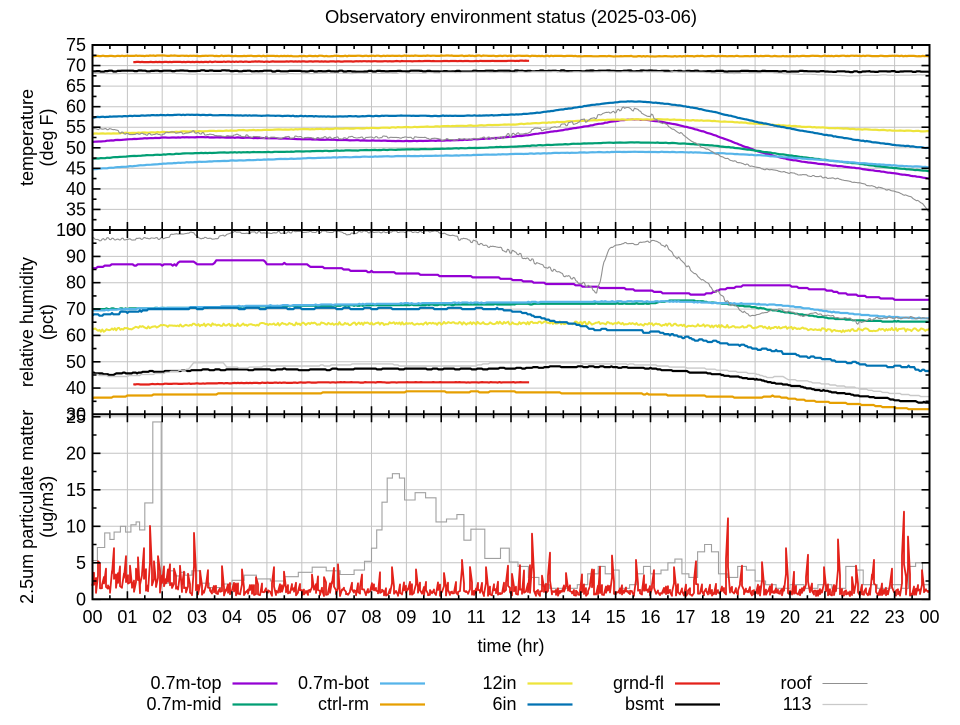 The width and height of the screenshot is (960, 725). What do you see at coordinates (76, 86) in the screenshot?
I see `svg-text: 65` at bounding box center [76, 86].